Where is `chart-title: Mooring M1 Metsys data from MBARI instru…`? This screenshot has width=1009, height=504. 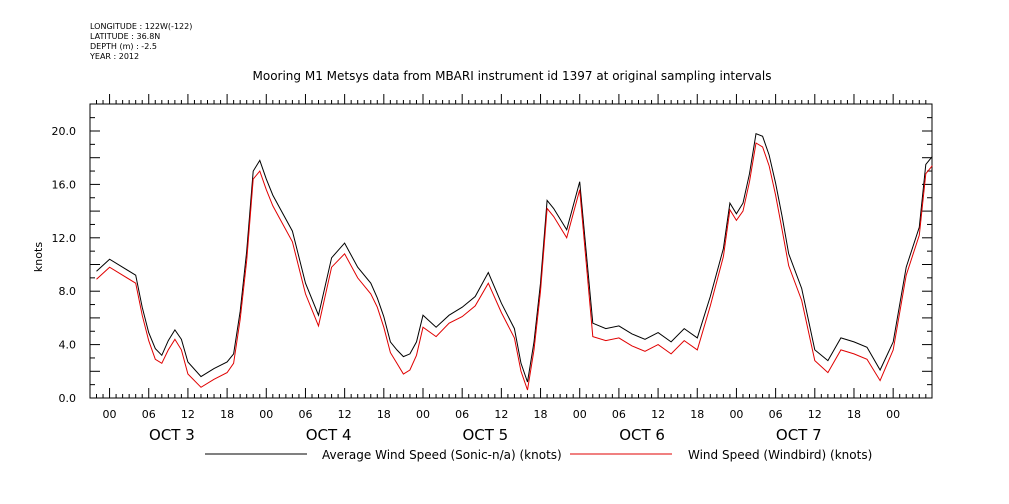
chart-title: Mooring M1 Metsys data from MBARI instru… is located at coordinates (512, 76).